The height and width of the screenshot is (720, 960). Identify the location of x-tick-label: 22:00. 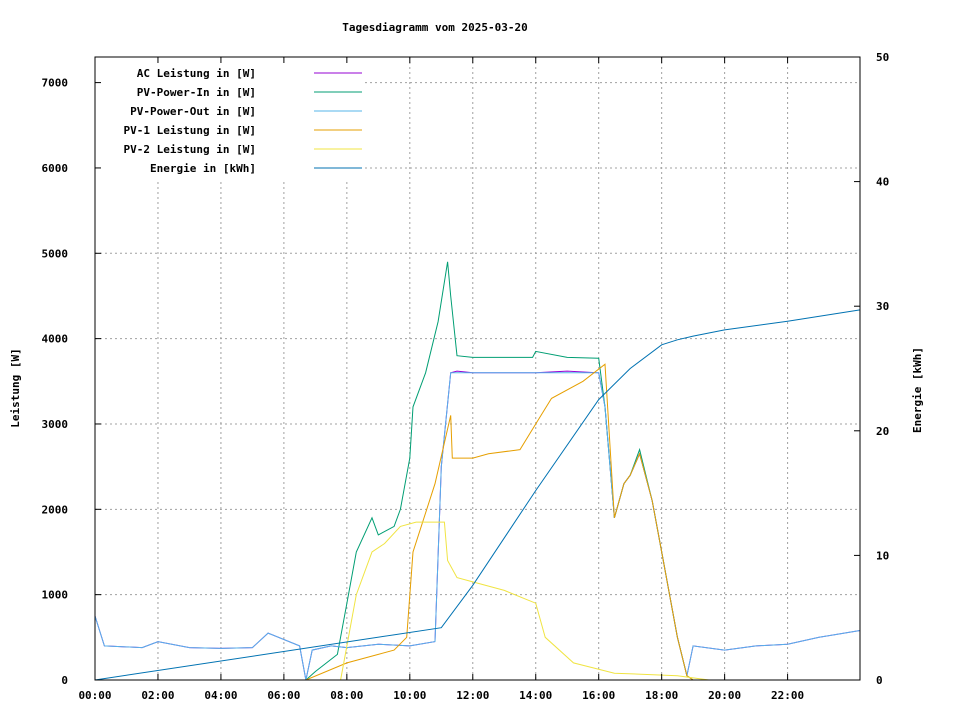
(787, 695).